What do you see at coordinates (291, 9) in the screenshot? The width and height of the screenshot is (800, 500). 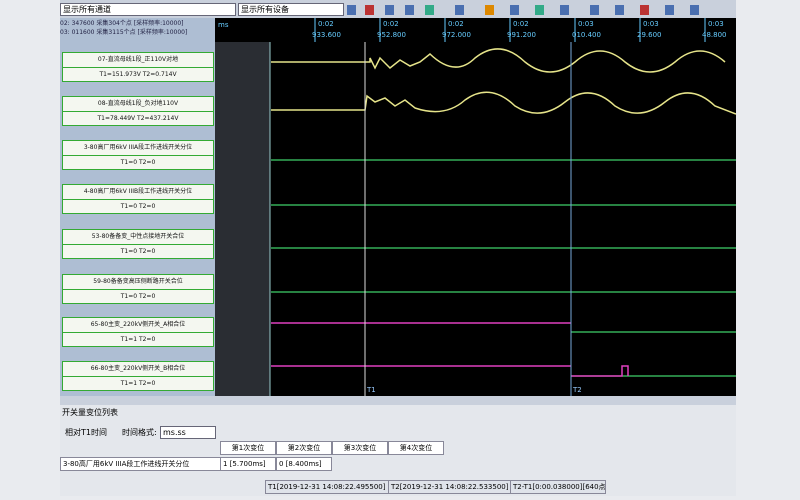 I see `device-filter: 显示所有设备` at bounding box center [291, 9].